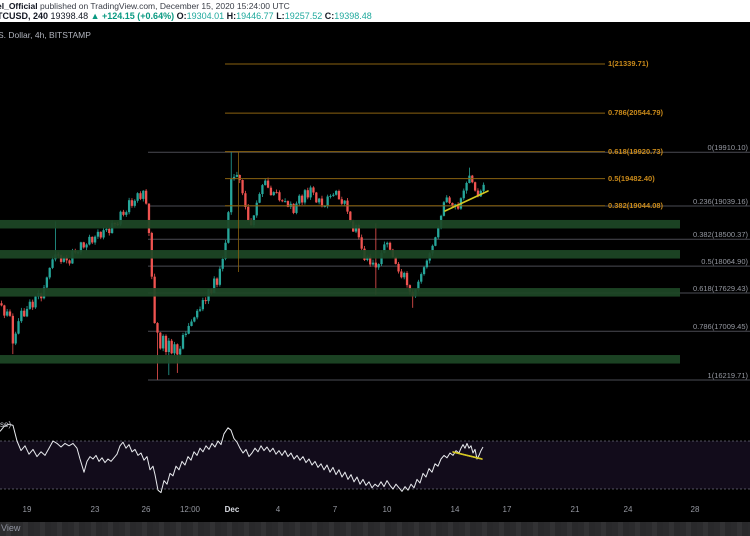  What do you see at coordinates (6, 424) in the screenshot?
I see `rsi-indicator-label: se)` at bounding box center [6, 424].